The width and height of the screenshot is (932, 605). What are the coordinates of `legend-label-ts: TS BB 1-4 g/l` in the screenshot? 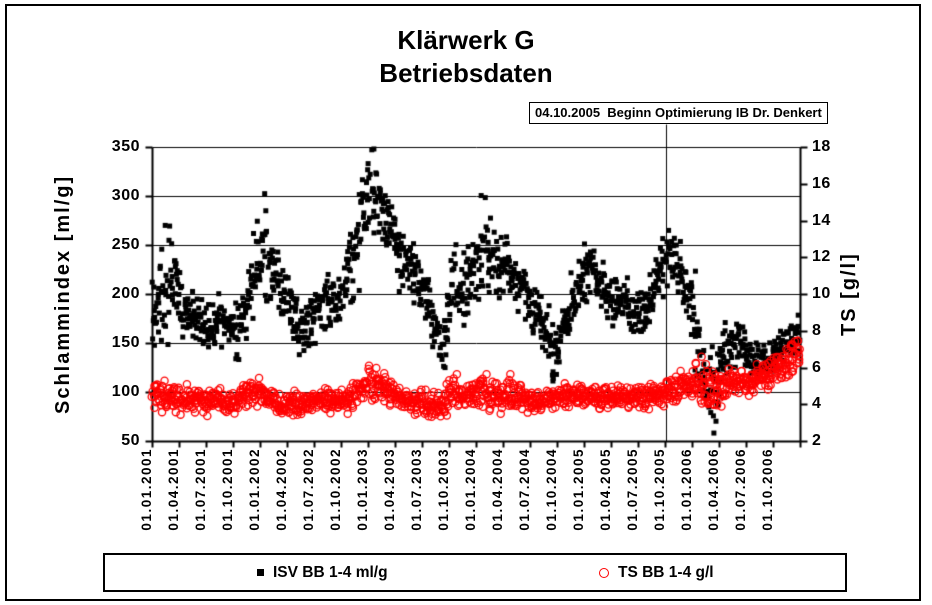 It's located at (666, 572).